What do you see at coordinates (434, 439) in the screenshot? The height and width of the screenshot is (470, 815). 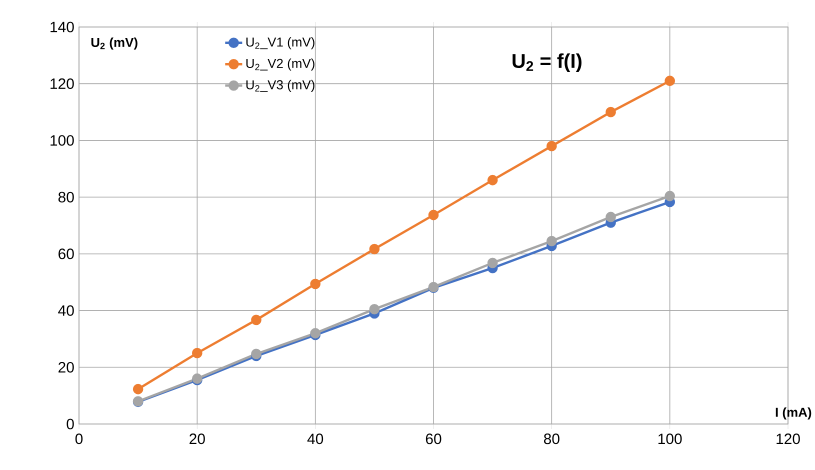 I see `x-tick-label: 60` at bounding box center [434, 439].